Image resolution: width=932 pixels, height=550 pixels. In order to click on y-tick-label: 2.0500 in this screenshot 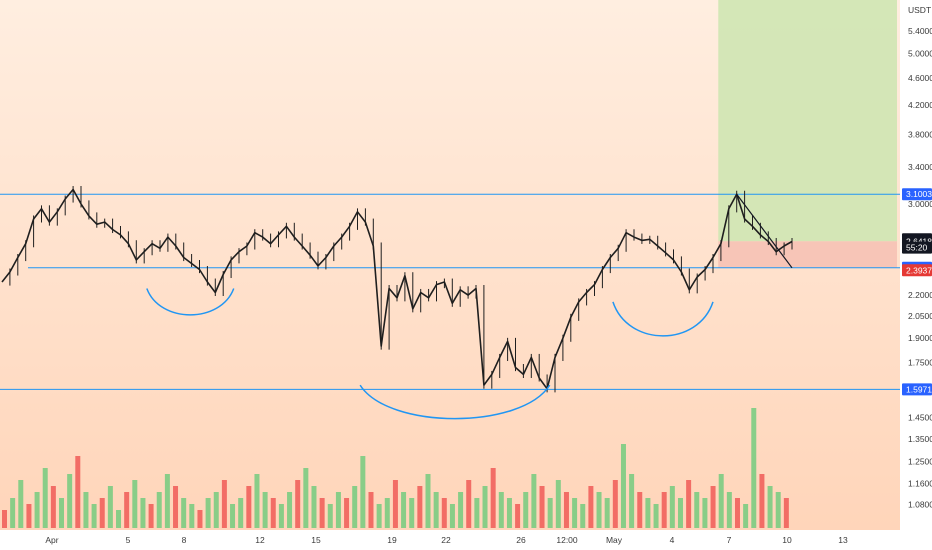, I will do `click(920, 316)`.